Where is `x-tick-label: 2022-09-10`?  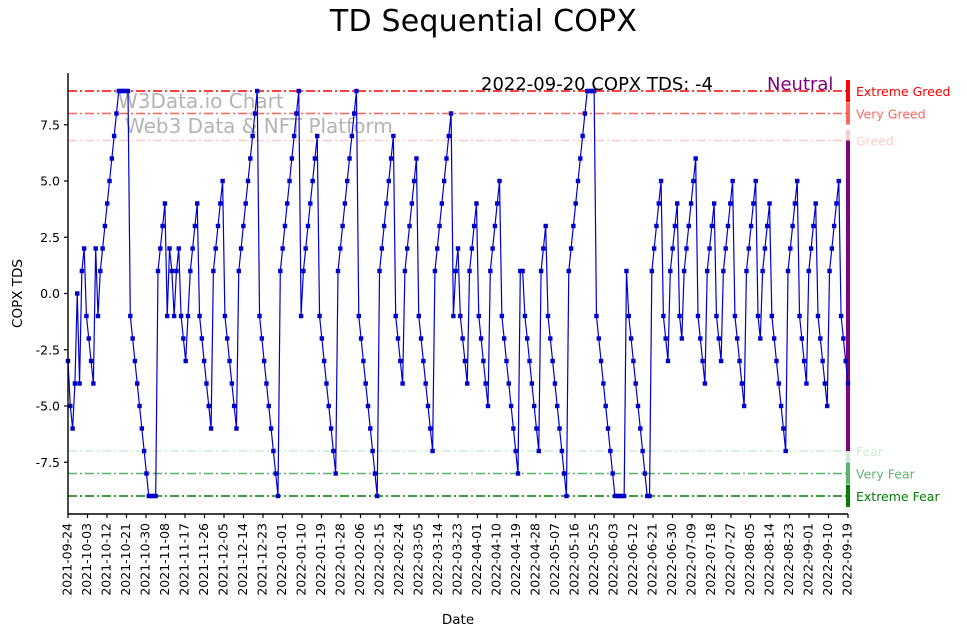
x-tick-label: 2022-09-10 is located at coordinates (827, 559).